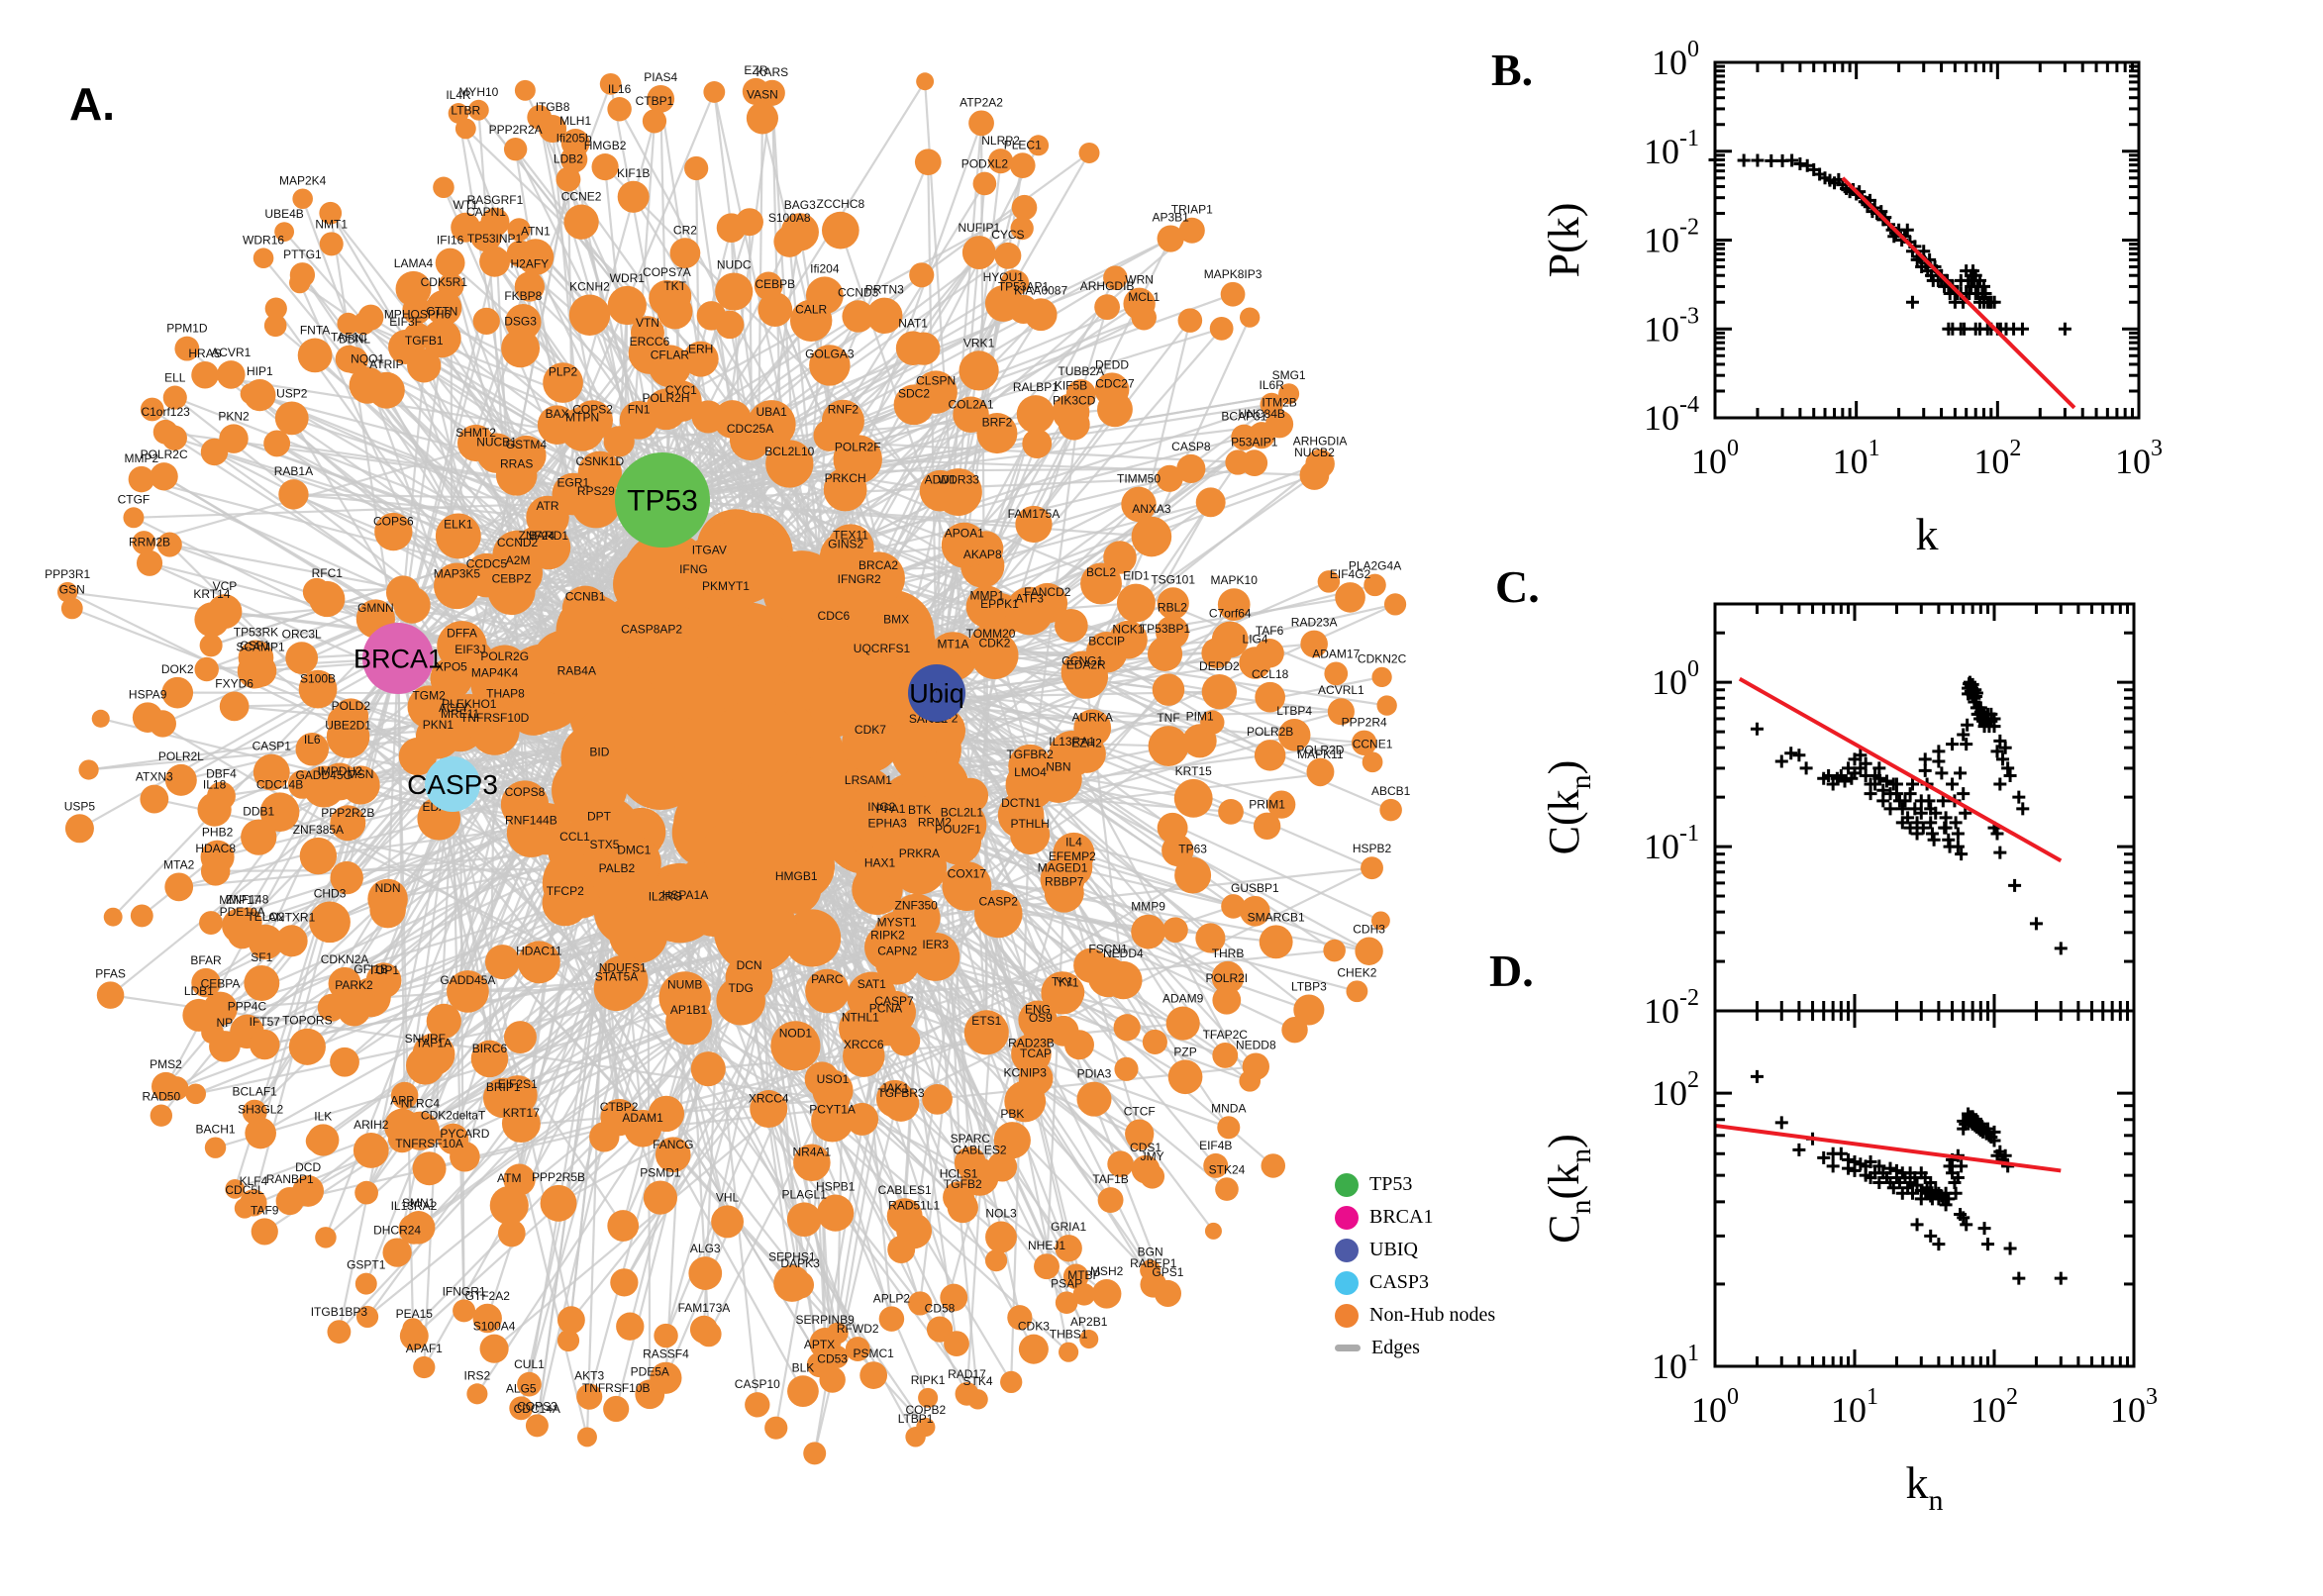  Describe the element at coordinates (504, 1087) in the screenshot. I see `network-node-label: BRIP1` at that location.